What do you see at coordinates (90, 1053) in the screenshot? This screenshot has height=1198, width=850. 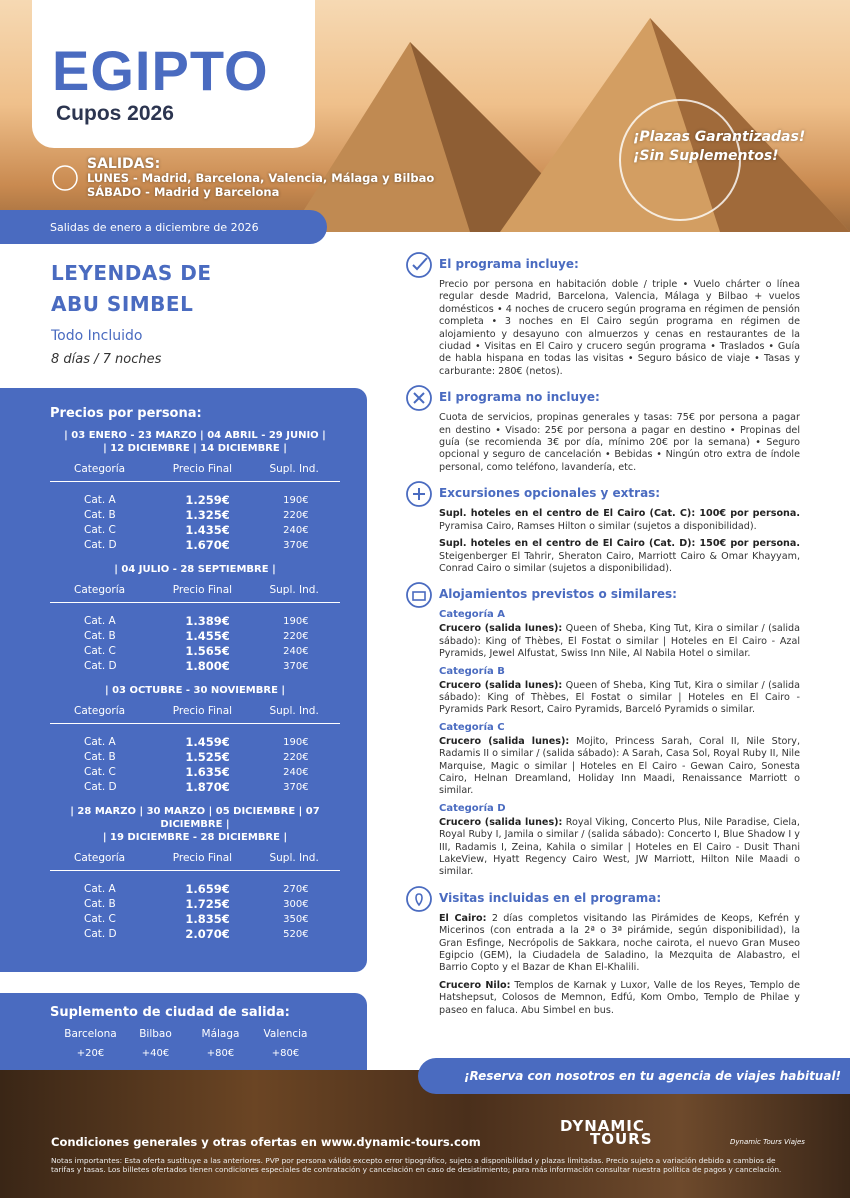 I see `city-supplement: +20€` at bounding box center [90, 1053].